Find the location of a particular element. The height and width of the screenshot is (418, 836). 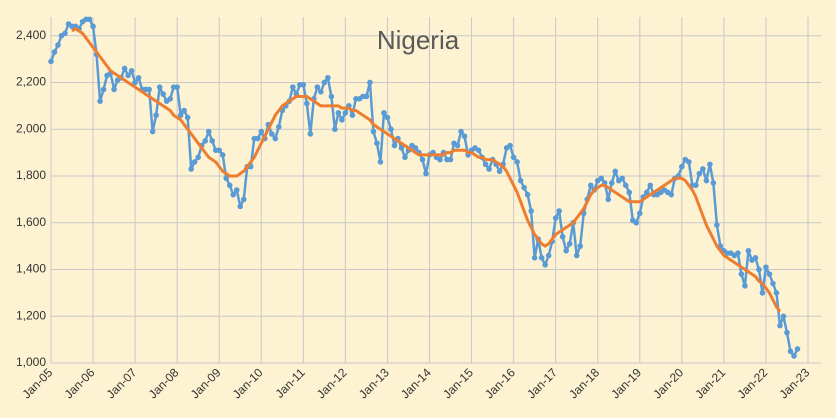

y-tick-label: 1,800 is located at coordinates (31, 175).